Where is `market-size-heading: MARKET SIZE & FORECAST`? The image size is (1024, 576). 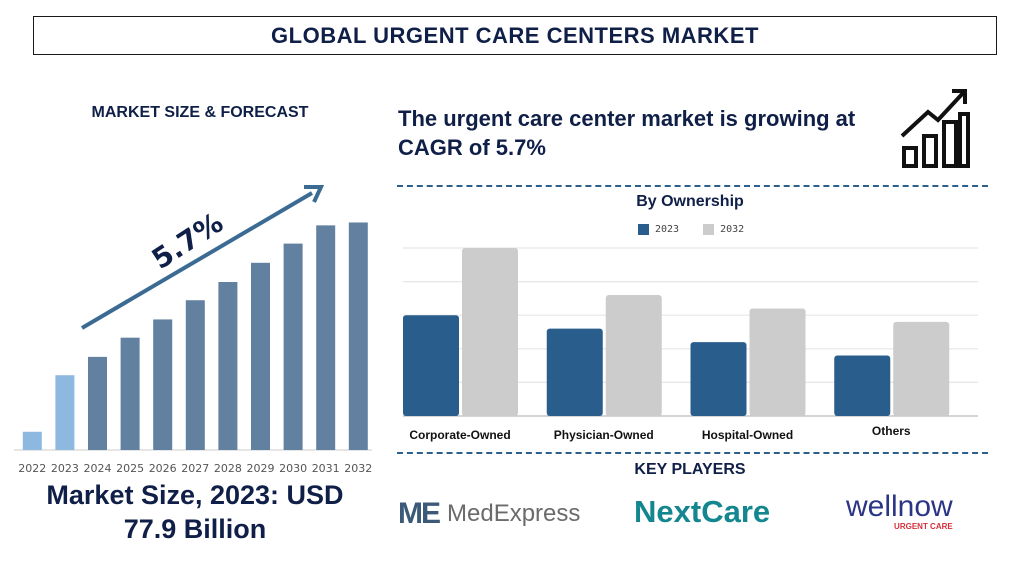 market-size-heading: MARKET SIZE & FORECAST is located at coordinates (200, 112).